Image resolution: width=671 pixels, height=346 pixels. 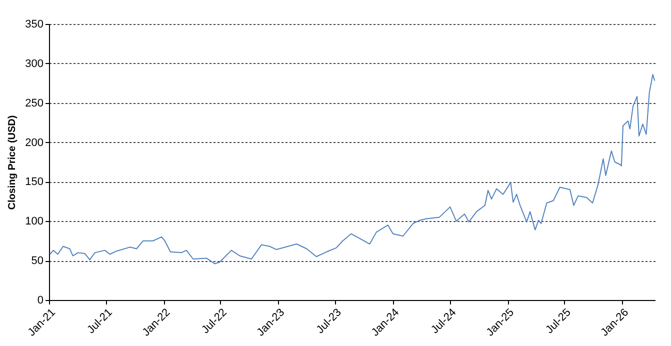 What do you see at coordinates (34, 222) in the screenshot?
I see `y-tick-label: 100` at bounding box center [34, 222].